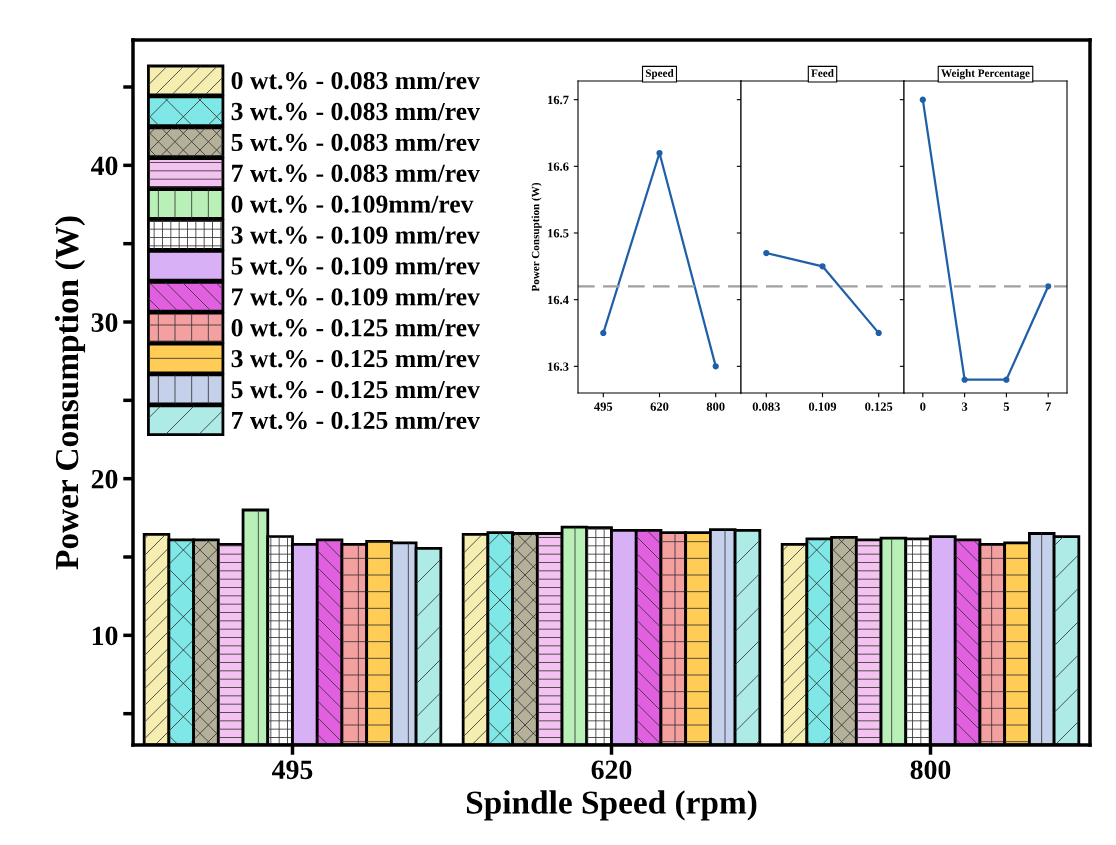 The height and width of the screenshot is (845, 1116). What do you see at coordinates (985, 74) in the screenshot?
I see `chart-title: Weight Percentage` at bounding box center [985, 74].